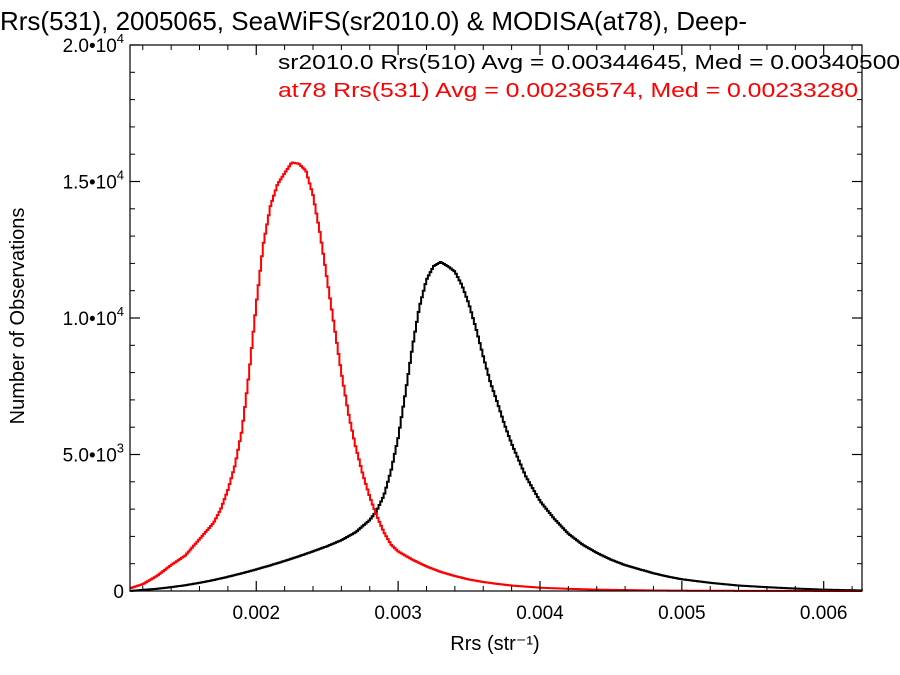  I want to click on x-tick-label: 0.006, so click(824, 613).